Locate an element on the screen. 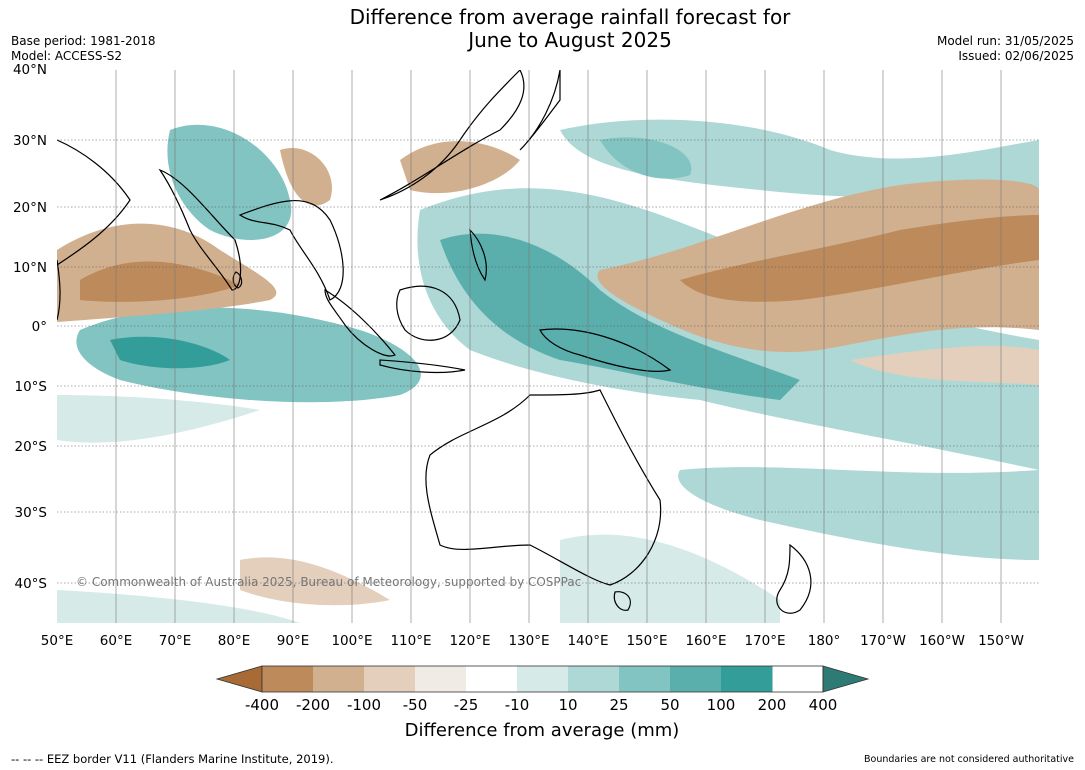 The width and height of the screenshot is (1085, 770). lon-label: 70°E is located at coordinates (175, 641).